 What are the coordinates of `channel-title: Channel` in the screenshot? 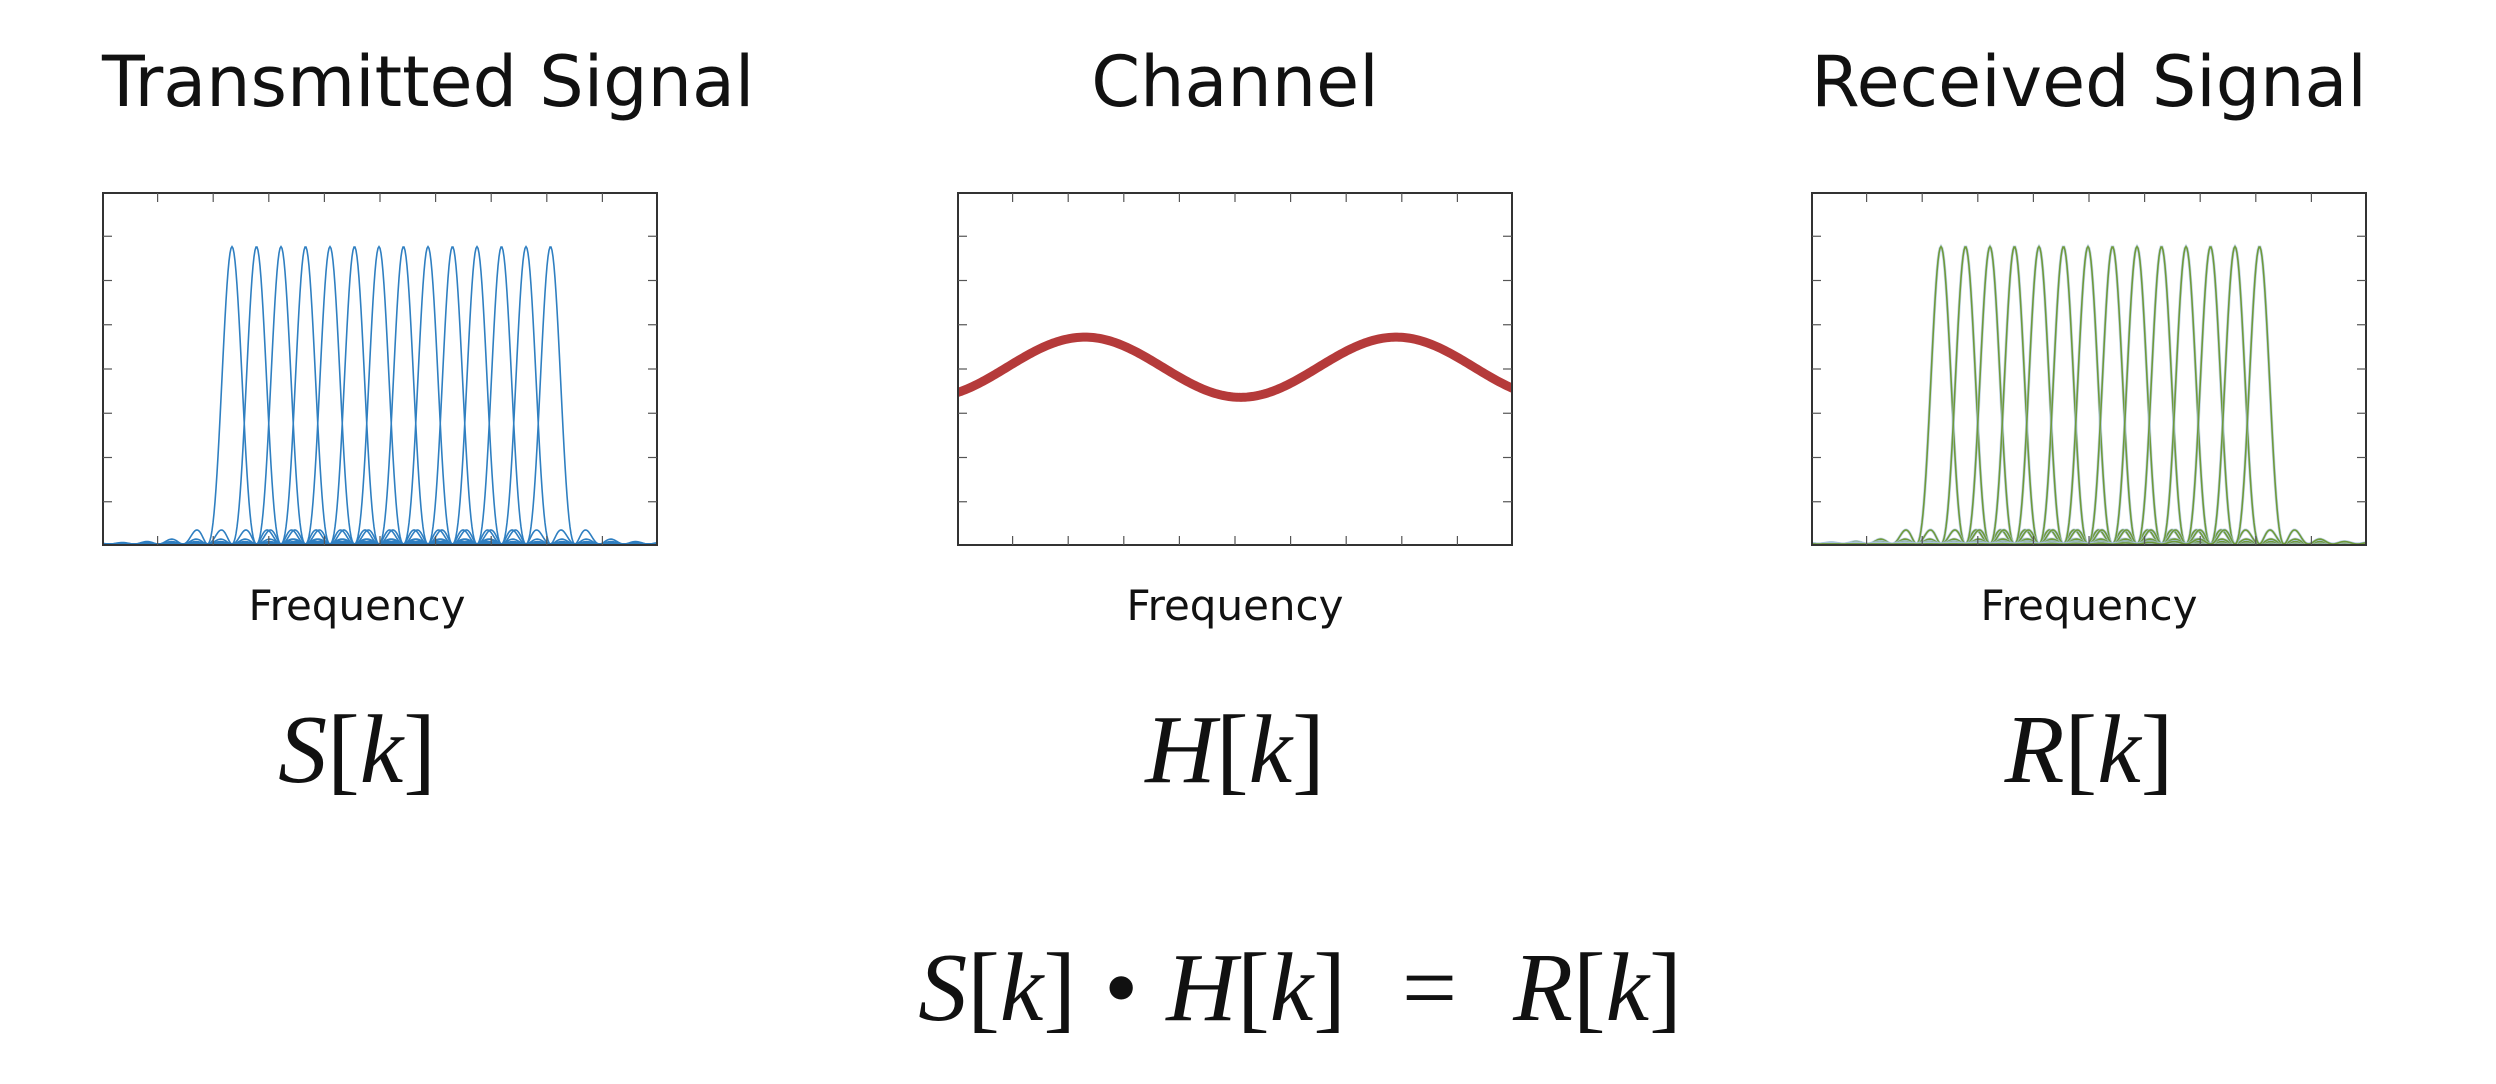 It's located at (1235, 82).